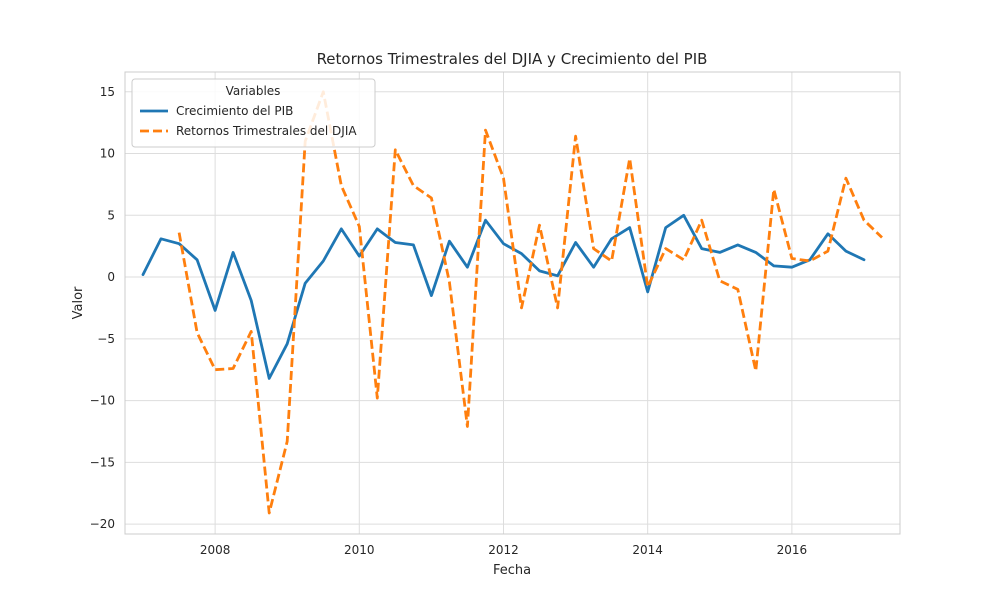  Describe the element at coordinates (102, 462) in the screenshot. I see `y-tick-label: −15` at that location.